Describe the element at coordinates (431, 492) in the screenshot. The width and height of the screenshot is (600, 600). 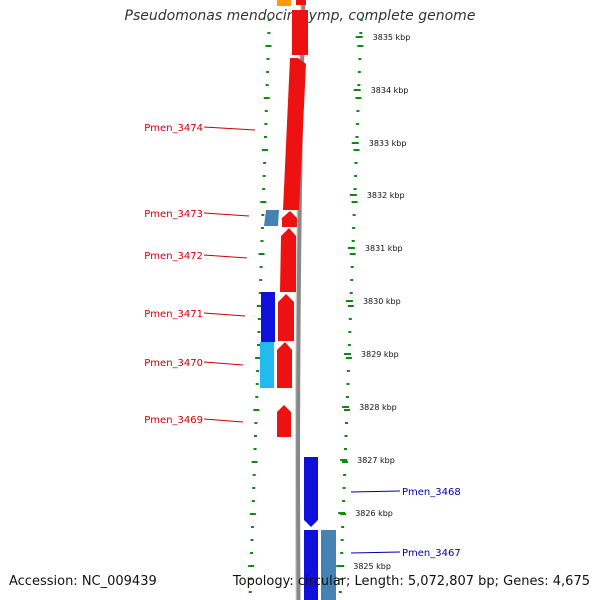
I see `gene-label: Pmen_3468` at that location.